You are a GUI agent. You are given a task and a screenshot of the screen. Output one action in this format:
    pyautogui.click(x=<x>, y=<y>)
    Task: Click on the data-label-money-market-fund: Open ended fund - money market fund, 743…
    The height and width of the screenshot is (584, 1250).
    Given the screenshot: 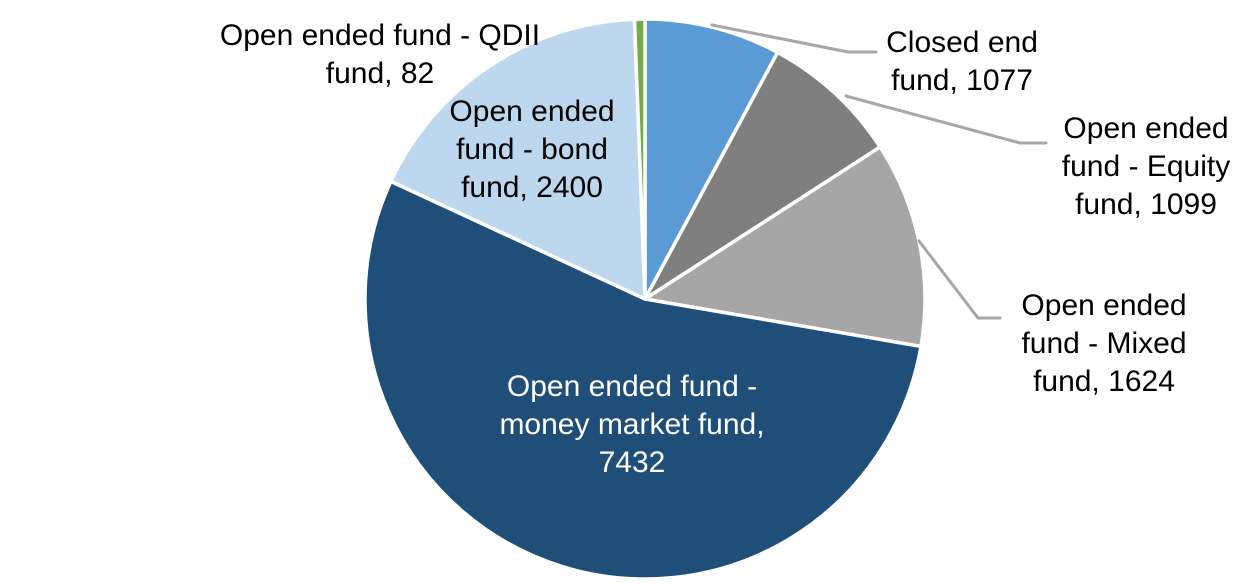 What is the action you would take?
    pyautogui.click(x=631, y=425)
    